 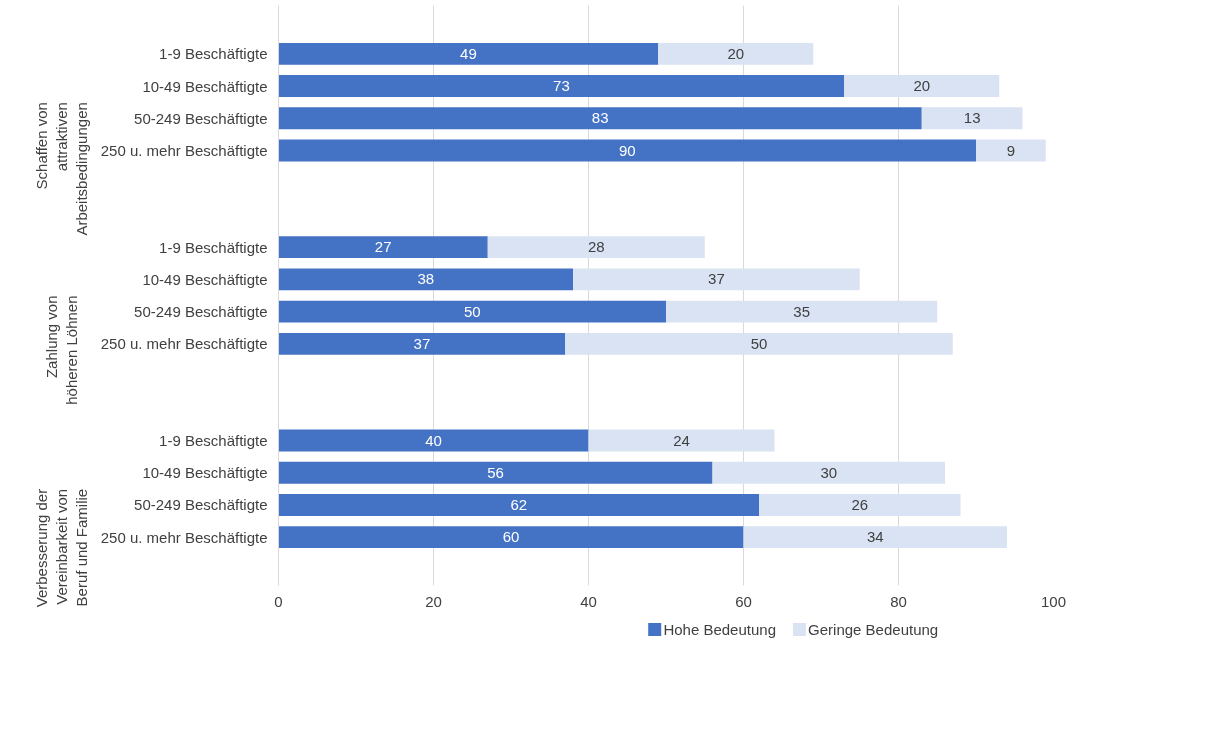 I want to click on legend-label: Geringe Bedeutung, so click(x=873, y=629).